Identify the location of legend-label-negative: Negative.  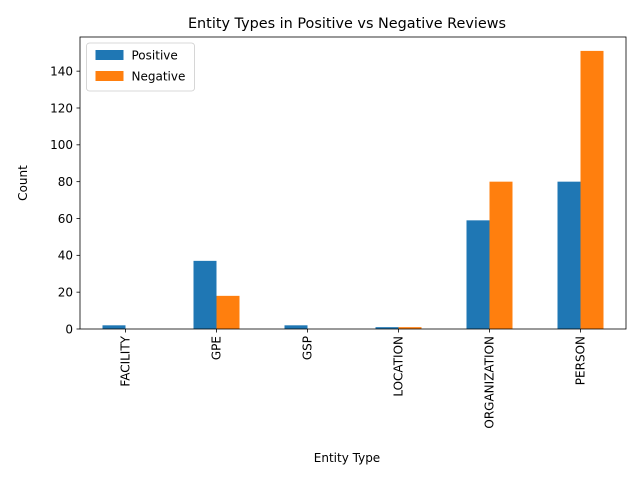
(159, 77).